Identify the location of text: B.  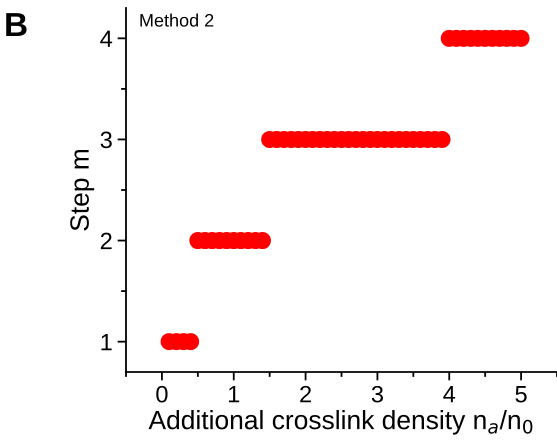
(16, 24).